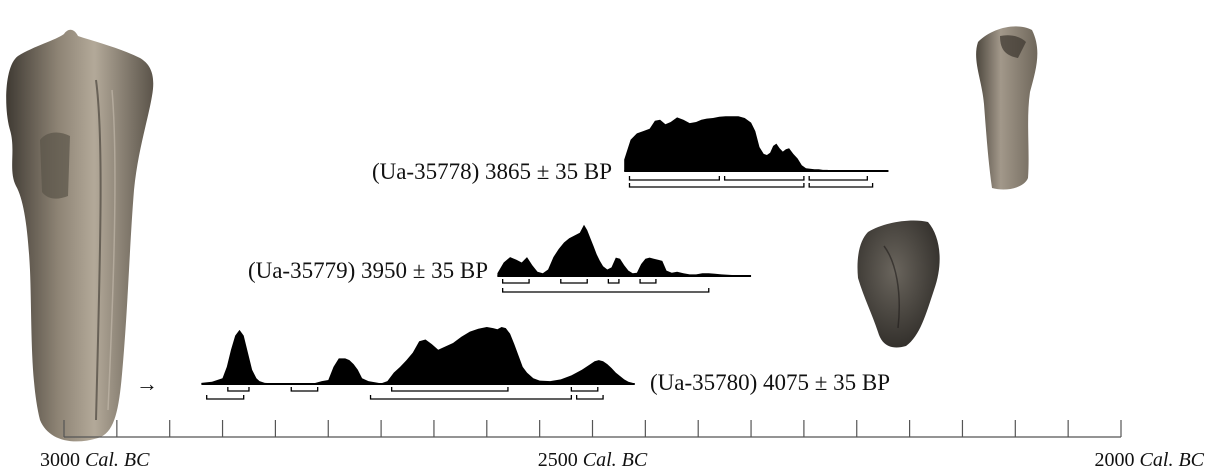 The height and width of the screenshot is (471, 1206). What do you see at coordinates (898, 284) in the screenshot?
I see `small-bone-fragment-image` at bounding box center [898, 284].